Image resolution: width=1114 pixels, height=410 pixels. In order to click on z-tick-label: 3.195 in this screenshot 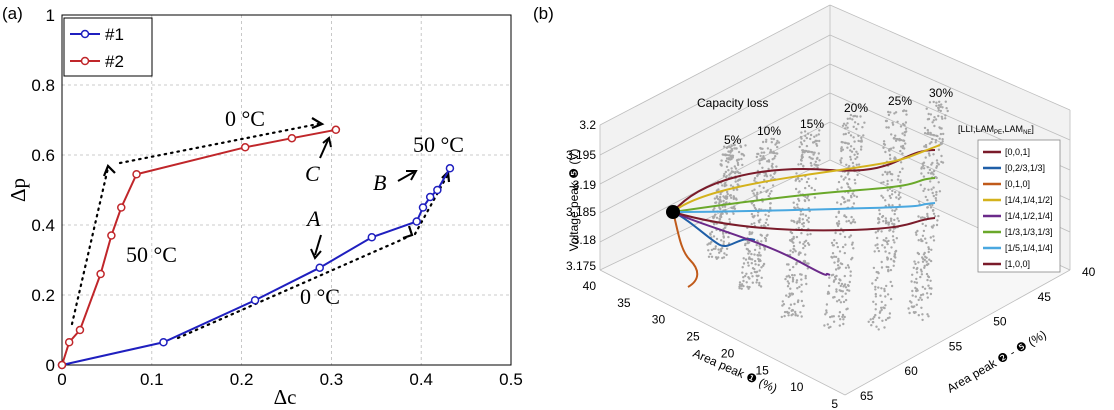, I will do `click(581, 155)`.